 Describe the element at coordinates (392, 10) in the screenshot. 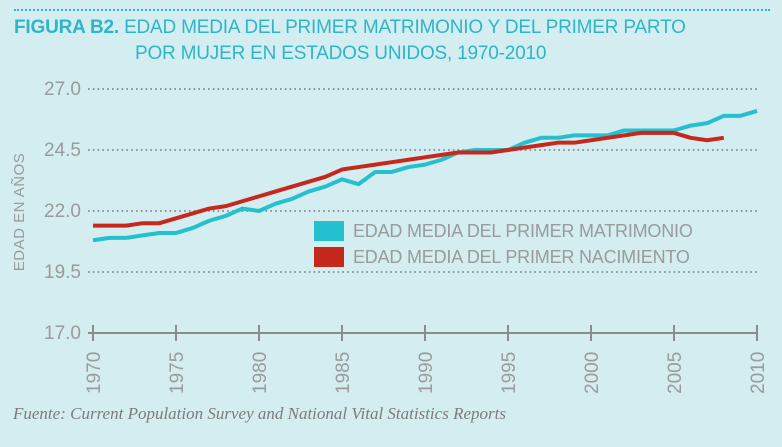

I see `top-dotted-rule` at that location.